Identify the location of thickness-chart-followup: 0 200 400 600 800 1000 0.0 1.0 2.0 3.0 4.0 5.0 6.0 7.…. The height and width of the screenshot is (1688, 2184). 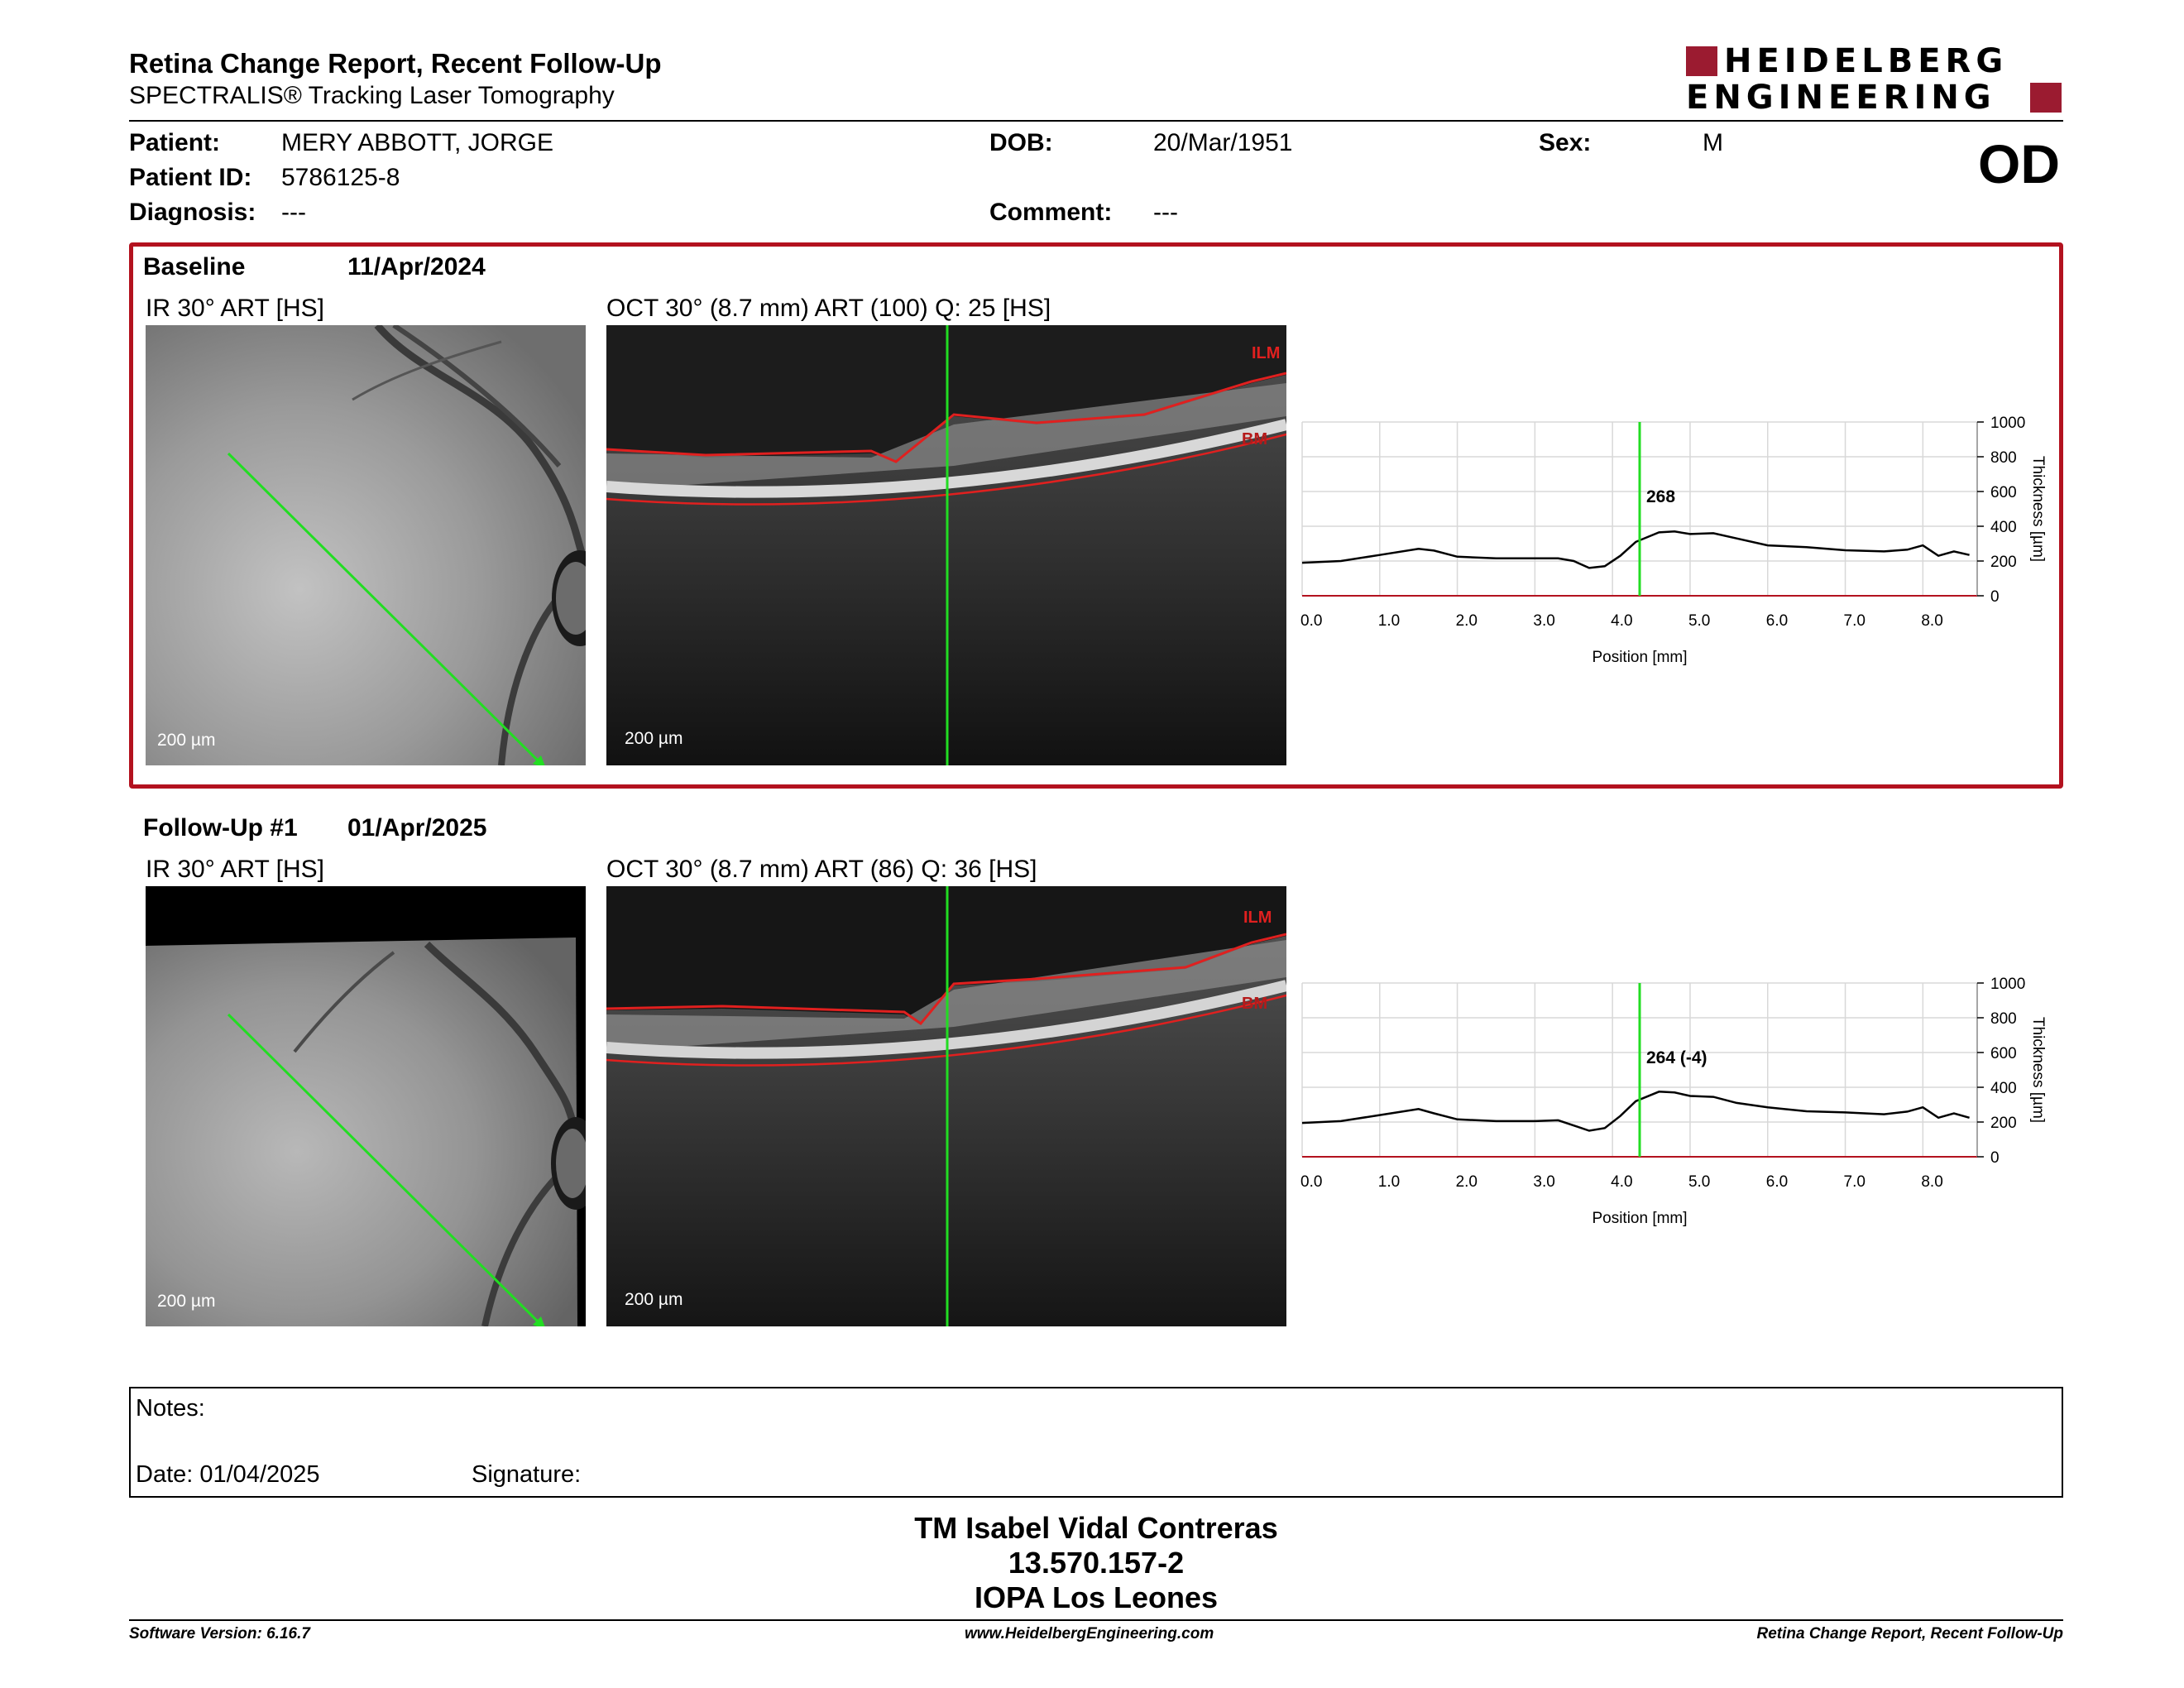
(1673, 1101).